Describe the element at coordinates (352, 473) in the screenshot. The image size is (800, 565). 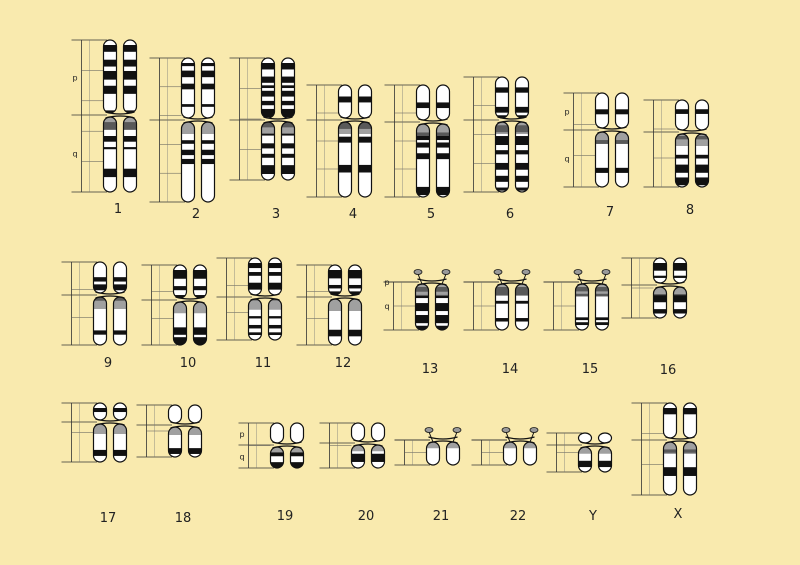
I see `chromosome-20: 20` at that location.